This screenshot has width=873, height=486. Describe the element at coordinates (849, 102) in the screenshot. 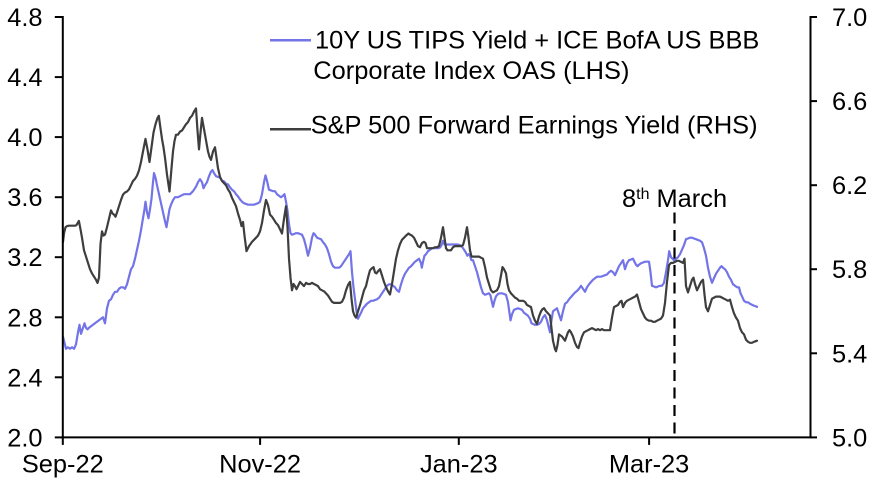

I see `svg-text: 6.6` at that location.